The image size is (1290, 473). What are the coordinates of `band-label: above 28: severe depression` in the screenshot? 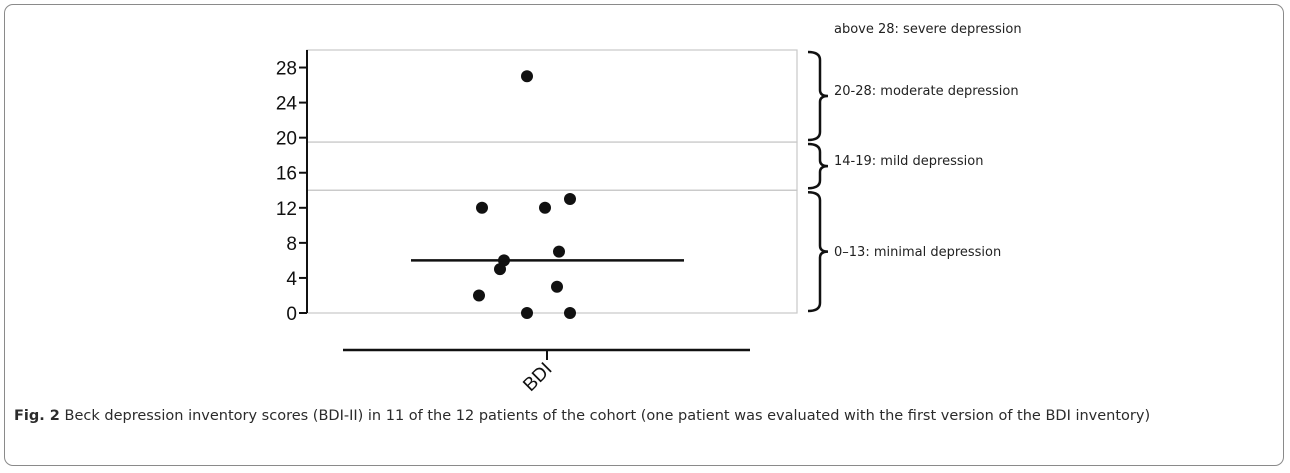 It's located at (928, 29).